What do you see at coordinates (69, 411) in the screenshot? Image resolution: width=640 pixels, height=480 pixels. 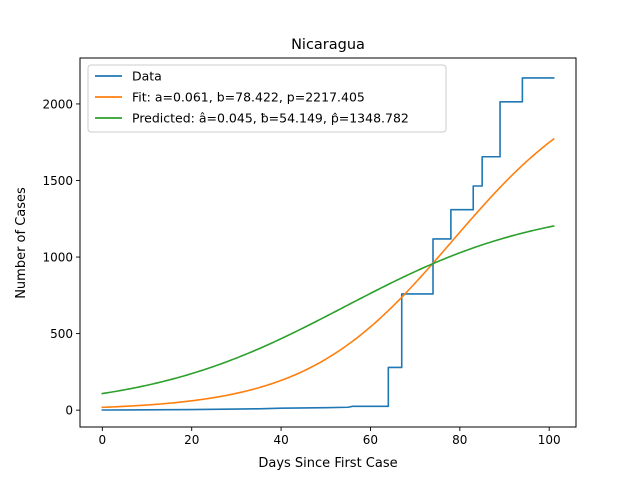 I see `y-tick-label: 0` at bounding box center [69, 411].